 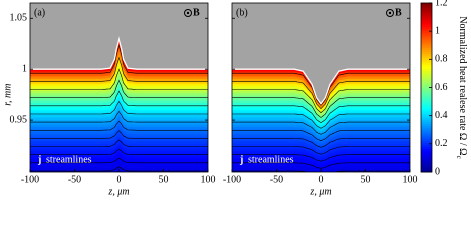 I want to click on y-tick-label: 1, so click(x=24, y=68).